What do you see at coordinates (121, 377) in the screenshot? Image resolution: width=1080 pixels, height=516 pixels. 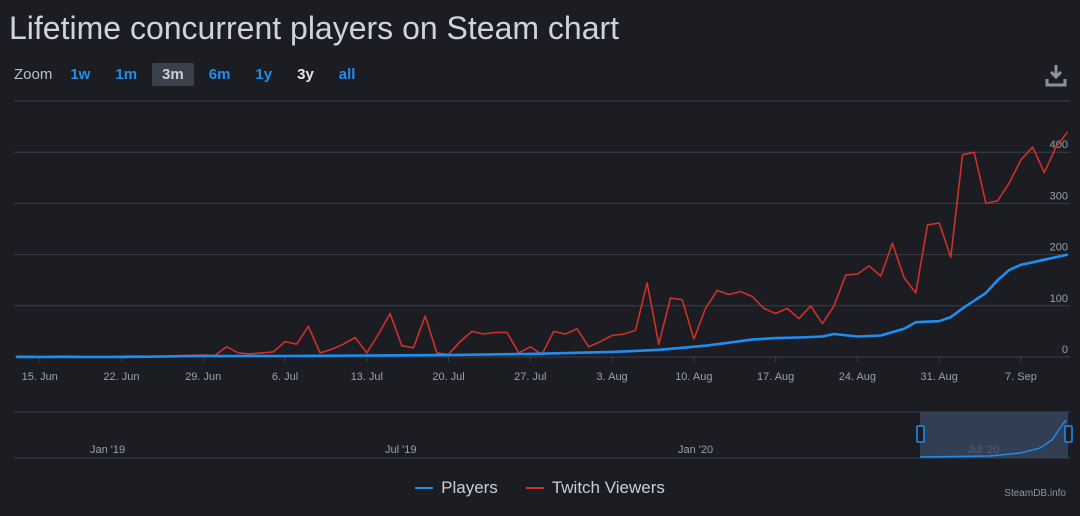 I see `x-tick-label: 22. Jun` at bounding box center [121, 377].